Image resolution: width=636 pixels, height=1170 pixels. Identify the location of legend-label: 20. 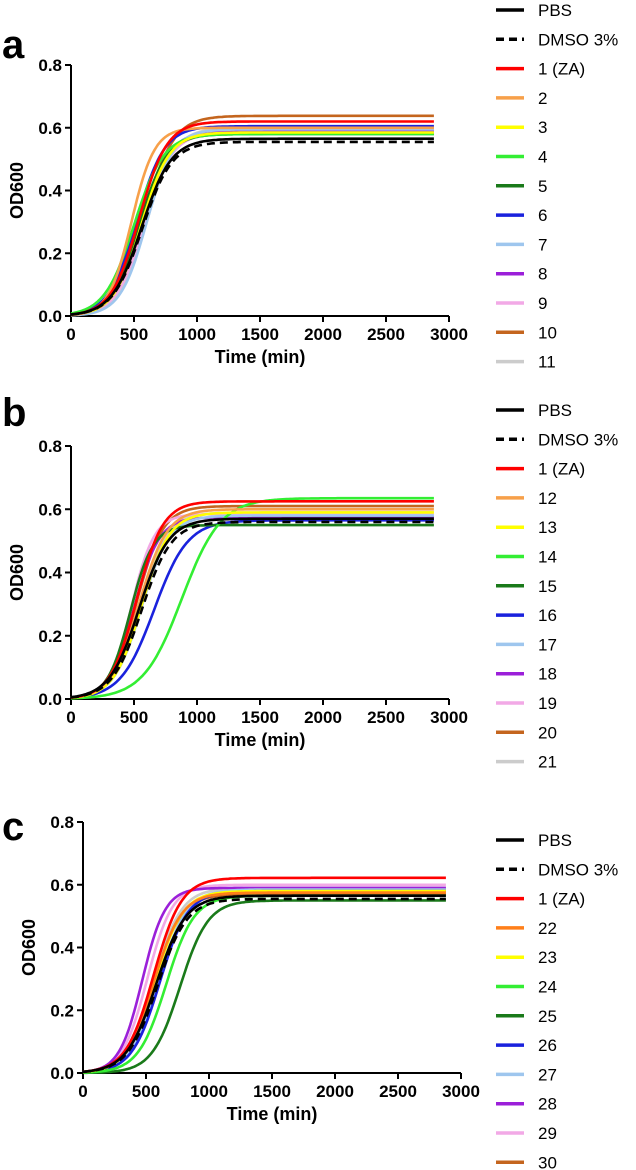
(547, 732).